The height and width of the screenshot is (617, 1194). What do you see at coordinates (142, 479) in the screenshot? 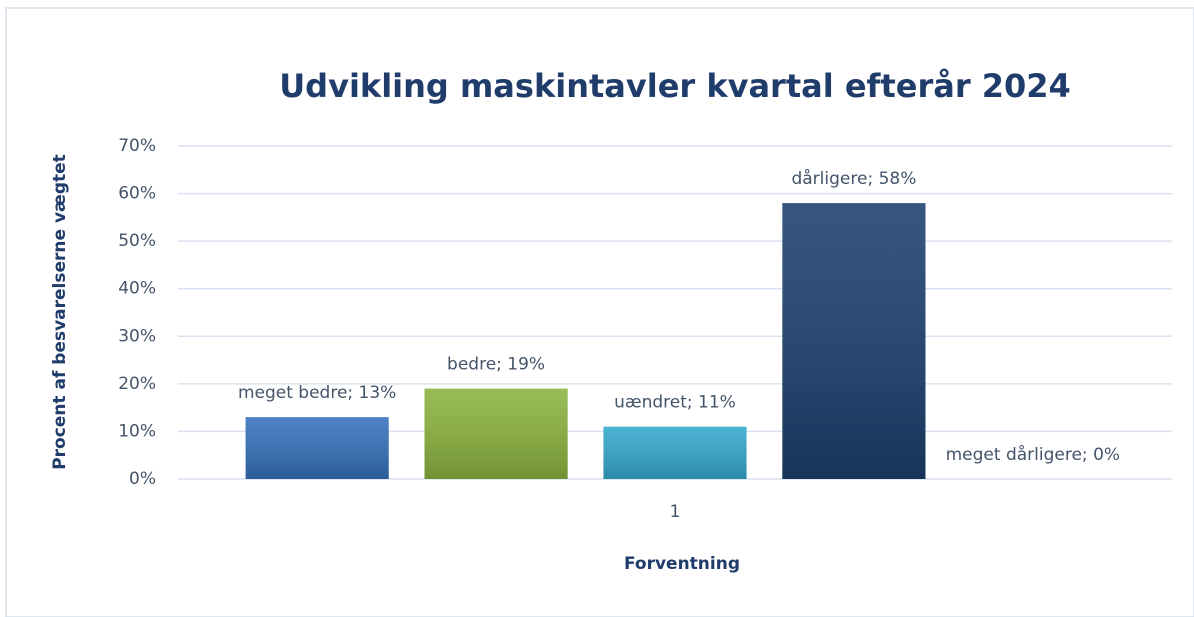
I see `y-tick-label: 0%` at bounding box center [142, 479].